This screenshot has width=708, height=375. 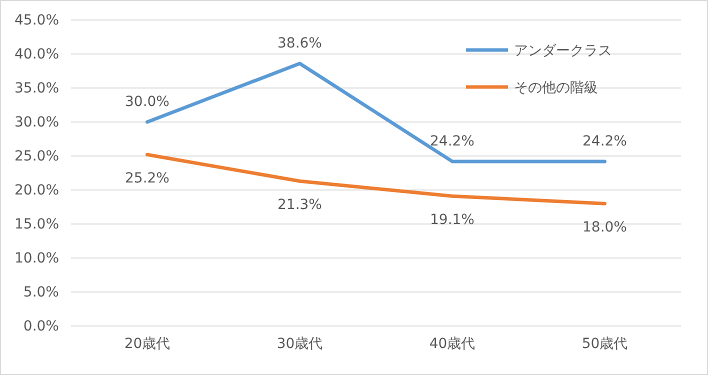 What do you see at coordinates (147, 178) in the screenshot?
I see `data-label: 25.2%` at bounding box center [147, 178].